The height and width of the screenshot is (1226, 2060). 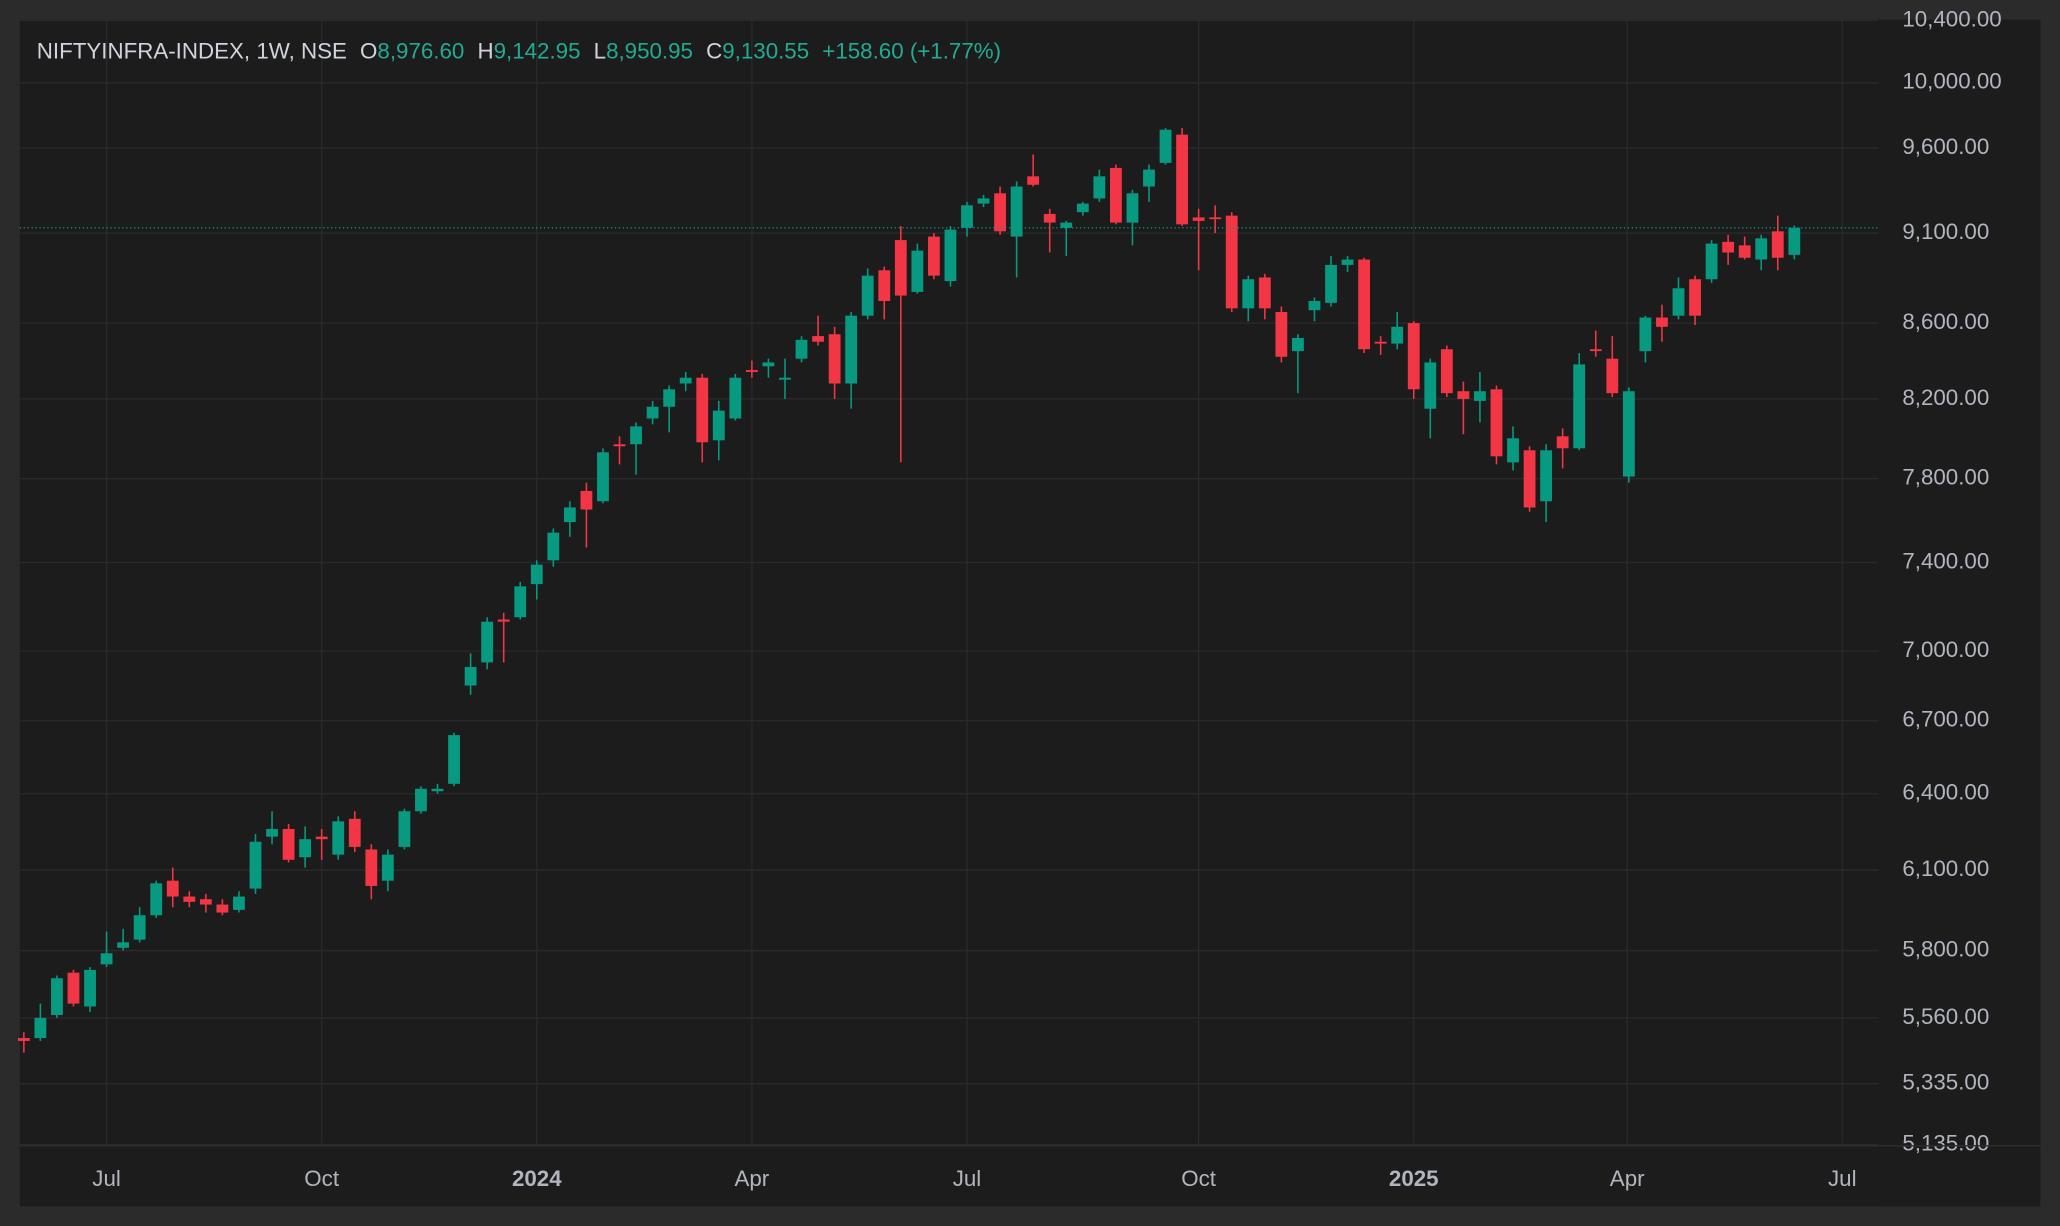 I want to click on y-tick-label: 9,100.00, so click(x=1945, y=231).